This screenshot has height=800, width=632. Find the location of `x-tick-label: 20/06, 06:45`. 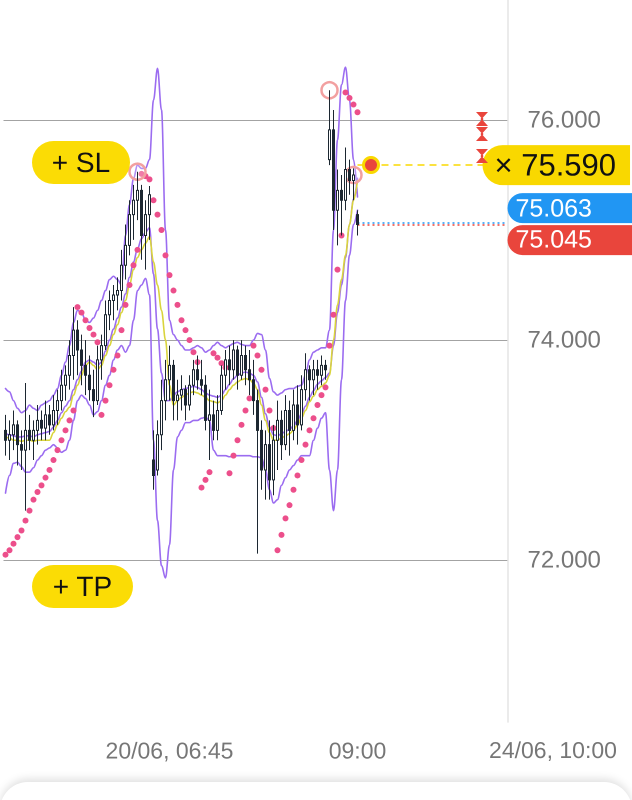

x-tick-label: 20/06, 06:45 is located at coordinates (170, 751).